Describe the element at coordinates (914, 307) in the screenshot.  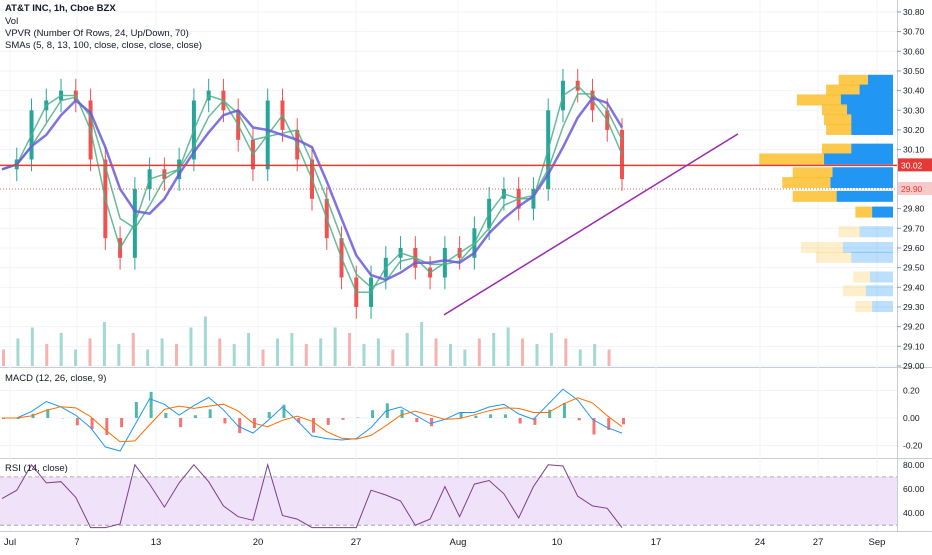
I see `y-tick-label: 29.30` at that location.